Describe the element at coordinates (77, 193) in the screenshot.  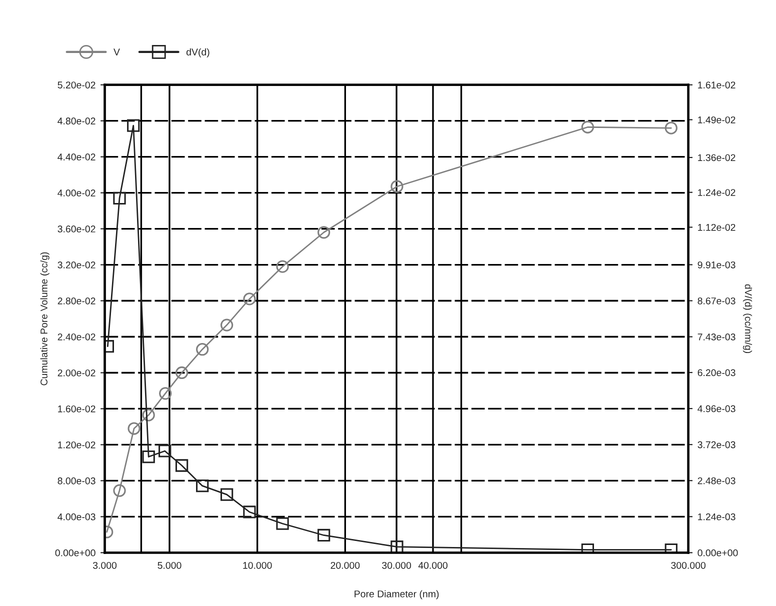
I see `y-tick-label: 4.00e-02` at that location.